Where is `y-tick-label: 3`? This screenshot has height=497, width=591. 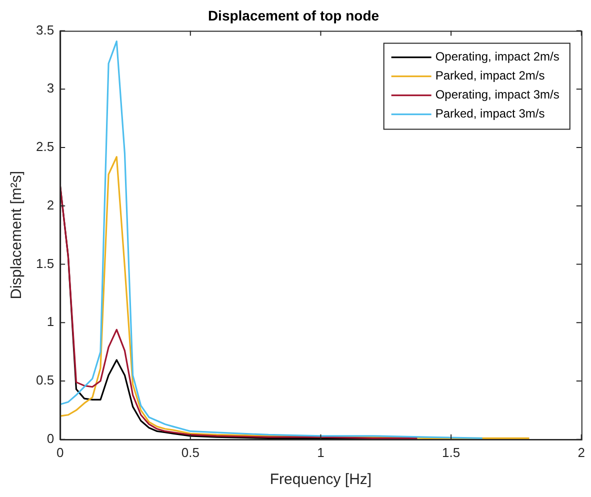 y-tick-label: 3 is located at coordinates (50, 88).